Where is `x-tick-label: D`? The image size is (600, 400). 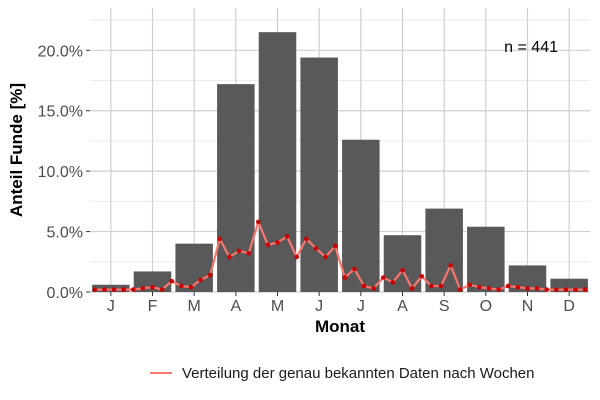 x-tick-label: D is located at coordinates (569, 306).